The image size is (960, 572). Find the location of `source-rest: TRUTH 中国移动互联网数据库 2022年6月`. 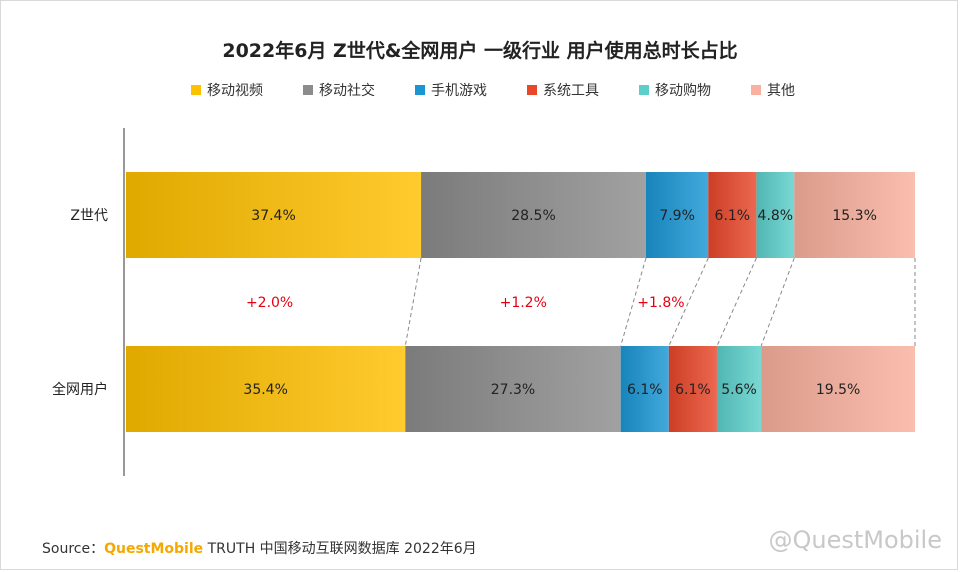

source-rest: TRUTH 中国移动互联网数据库 2022年6月 is located at coordinates (342, 549).